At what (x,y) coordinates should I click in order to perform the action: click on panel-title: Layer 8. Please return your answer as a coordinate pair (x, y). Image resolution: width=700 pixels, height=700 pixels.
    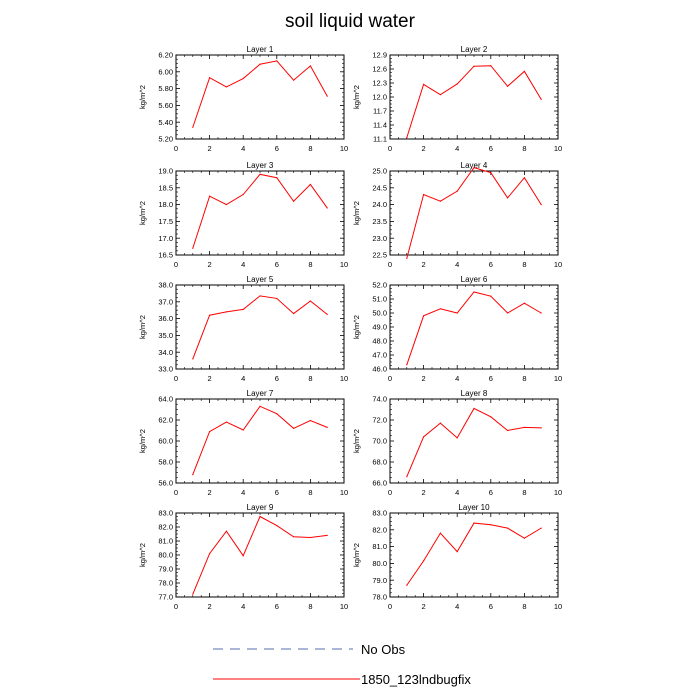
    Looking at the image, I should click on (474, 393).